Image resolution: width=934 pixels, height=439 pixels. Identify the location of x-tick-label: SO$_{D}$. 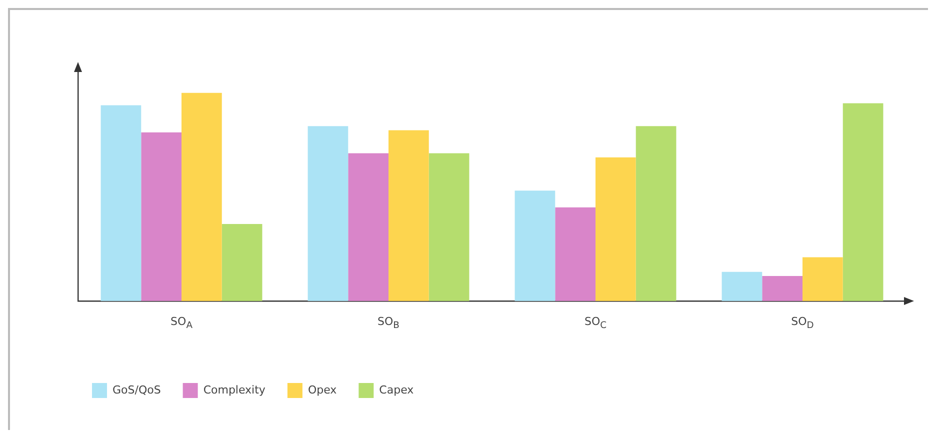
(802, 323).